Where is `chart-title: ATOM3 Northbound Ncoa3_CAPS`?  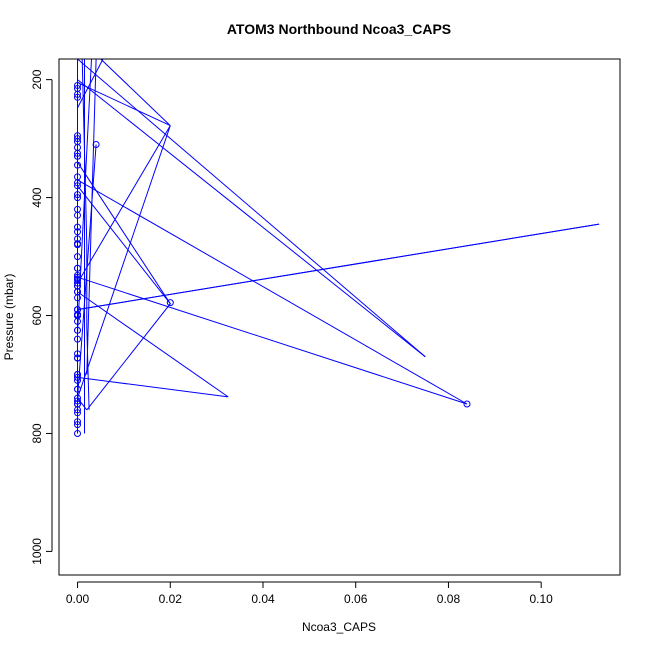
chart-title: ATOM3 Northbound Ncoa3_CAPS is located at coordinates (339, 29).